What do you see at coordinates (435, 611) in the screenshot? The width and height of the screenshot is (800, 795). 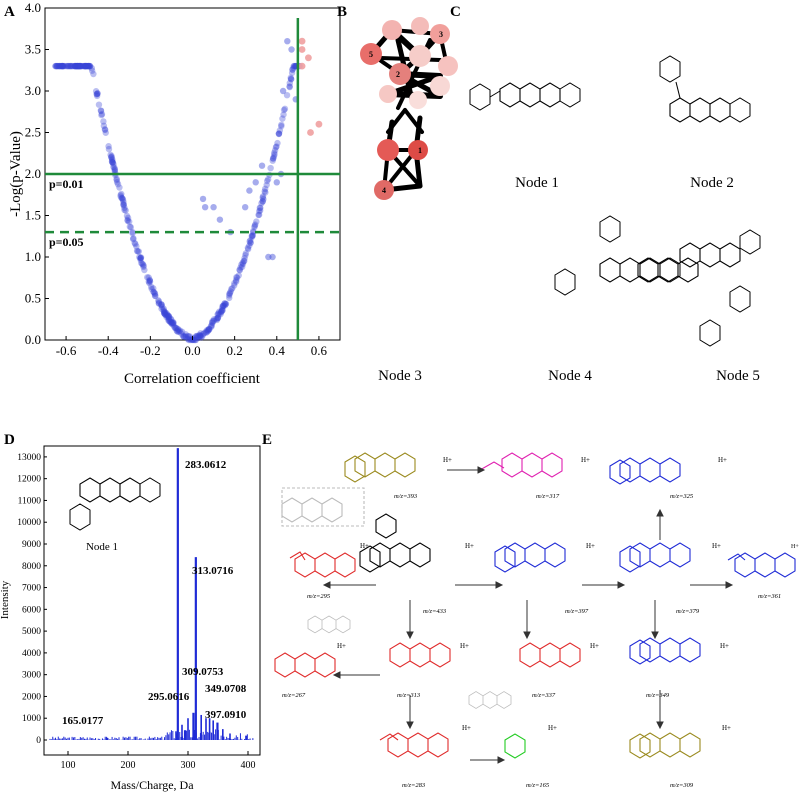 I see `fragment-label-433: m/z=433` at bounding box center [435, 611].